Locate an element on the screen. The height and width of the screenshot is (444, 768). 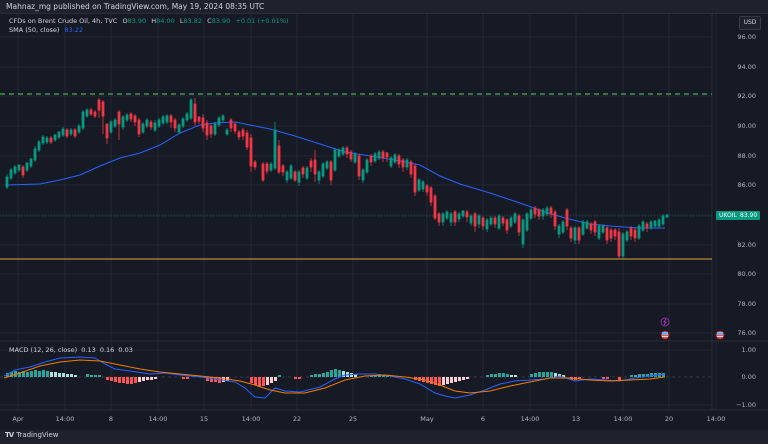
time-tick: 25 is located at coordinates (353, 419).